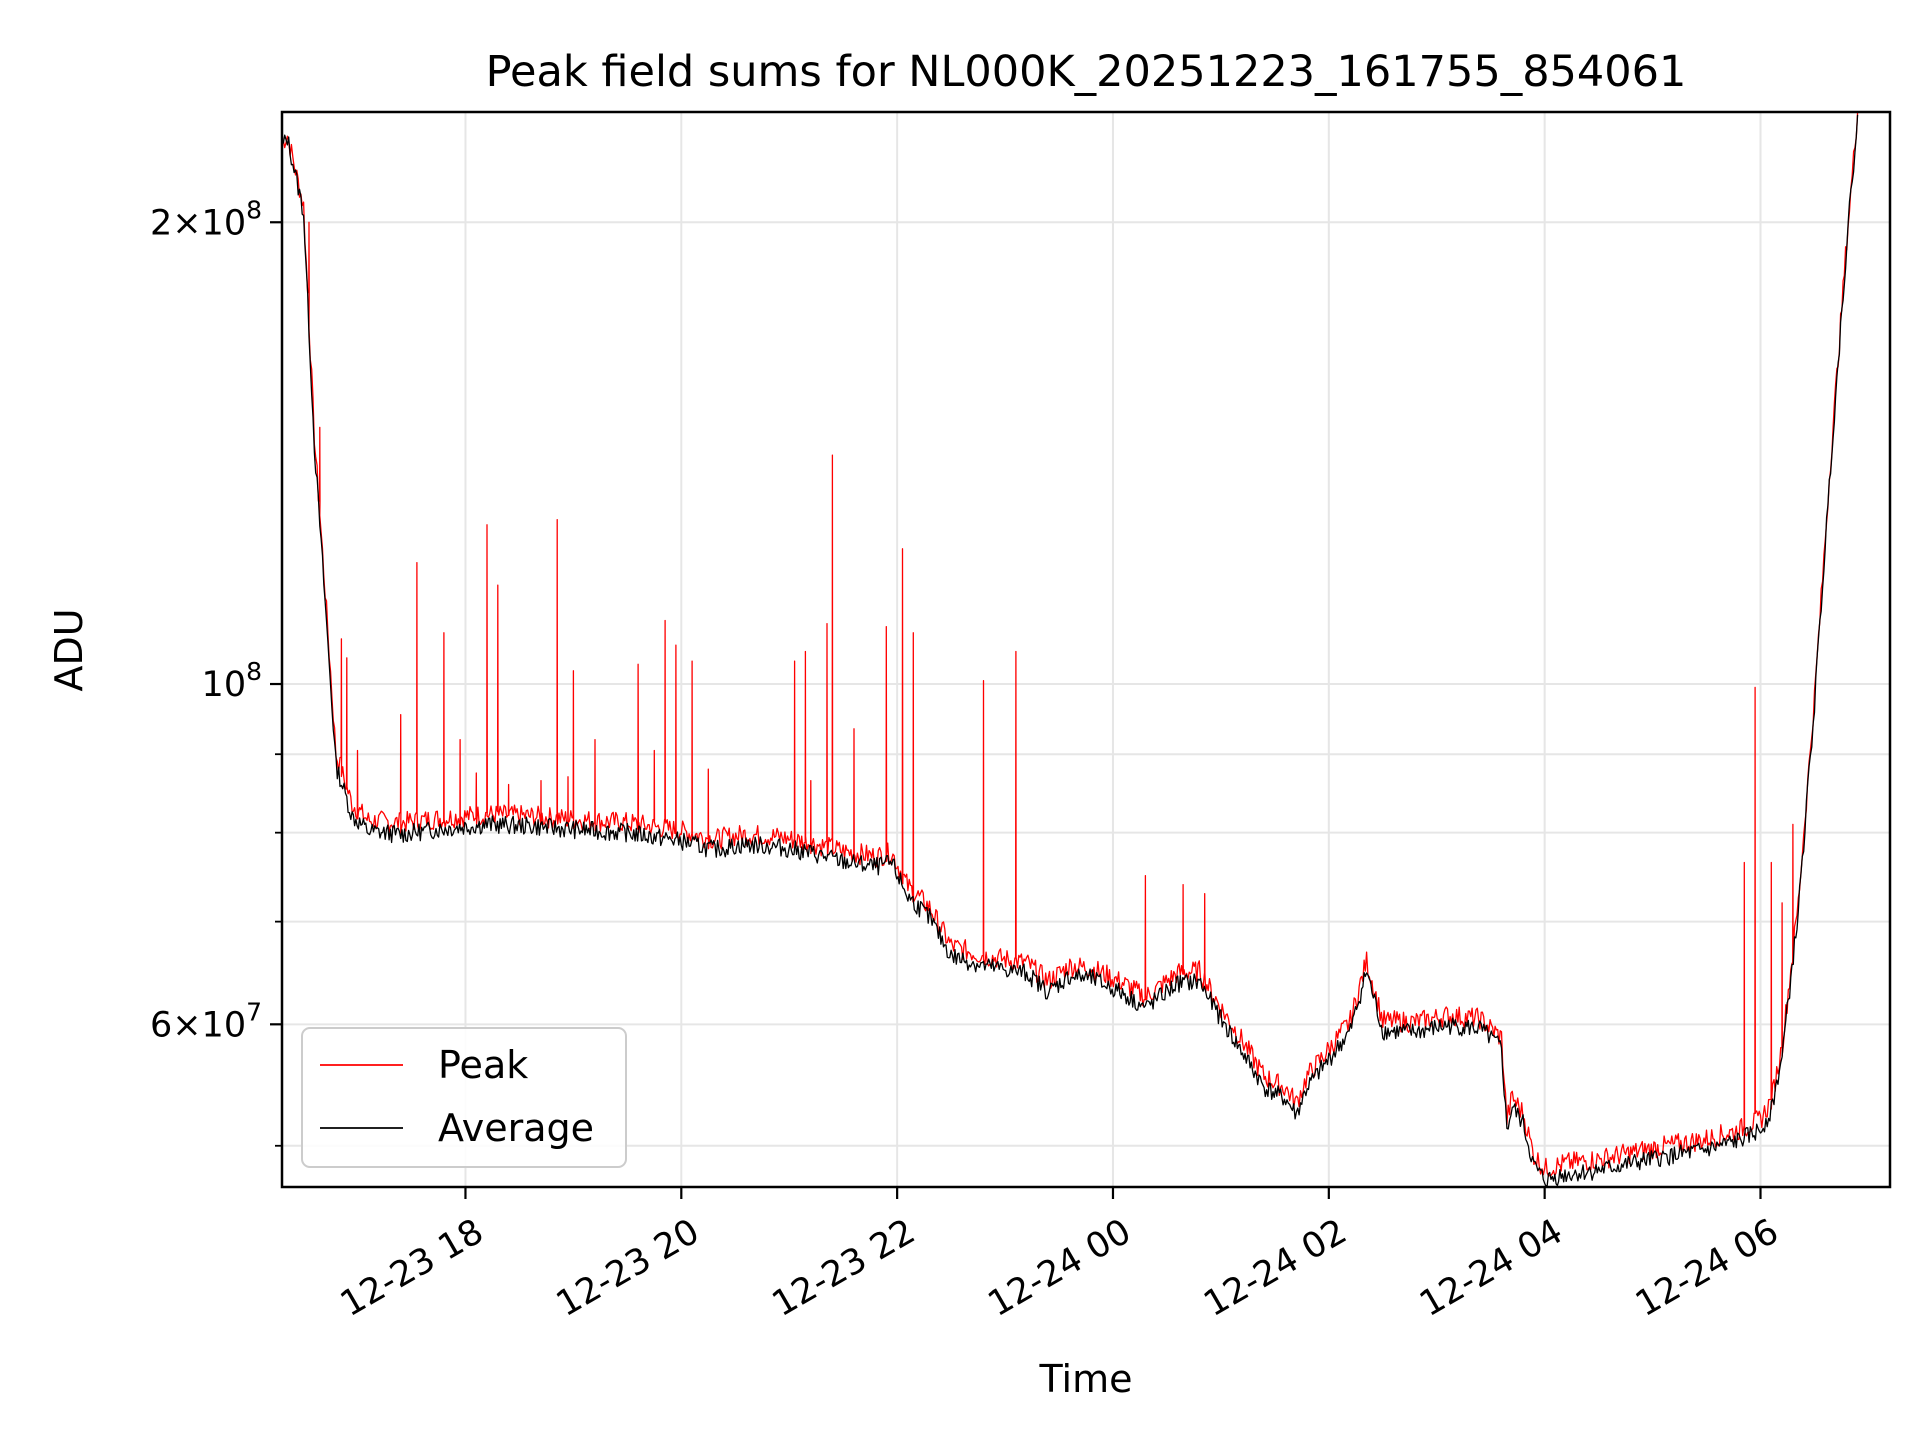 This screenshot has width=1920, height=1440. What do you see at coordinates (1491, 1268) in the screenshot?
I see `x-tick-label: 12-24 04` at bounding box center [1491, 1268].